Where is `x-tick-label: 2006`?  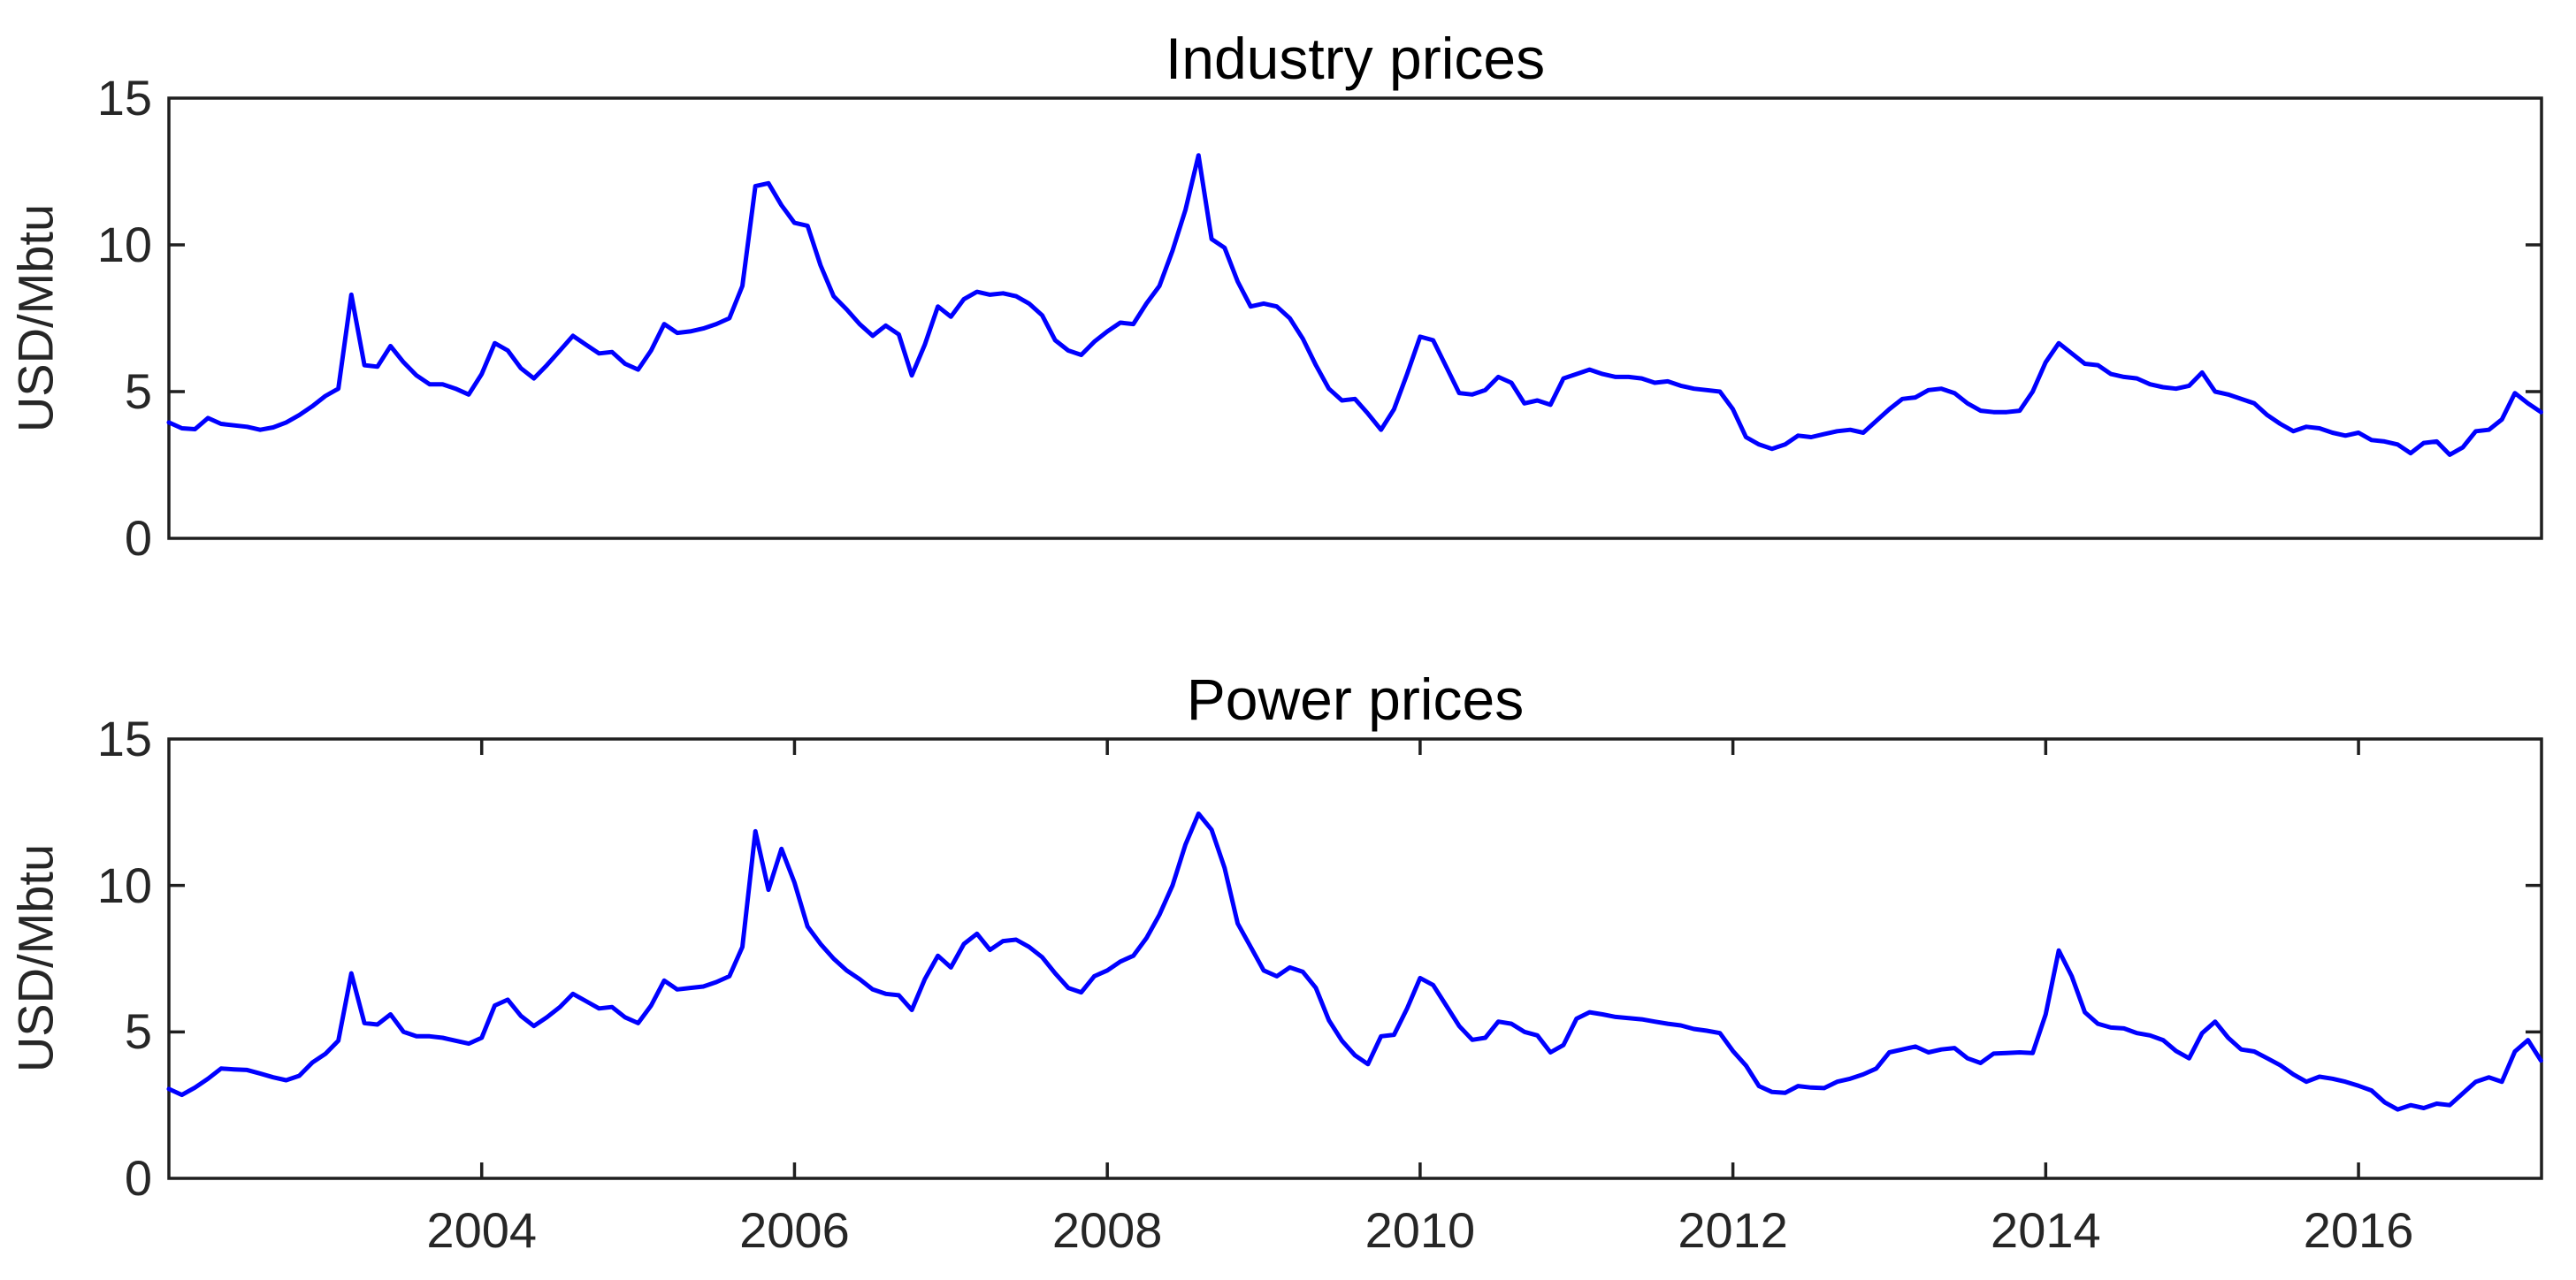 x-tick-label: 2006 is located at coordinates (795, 1230).